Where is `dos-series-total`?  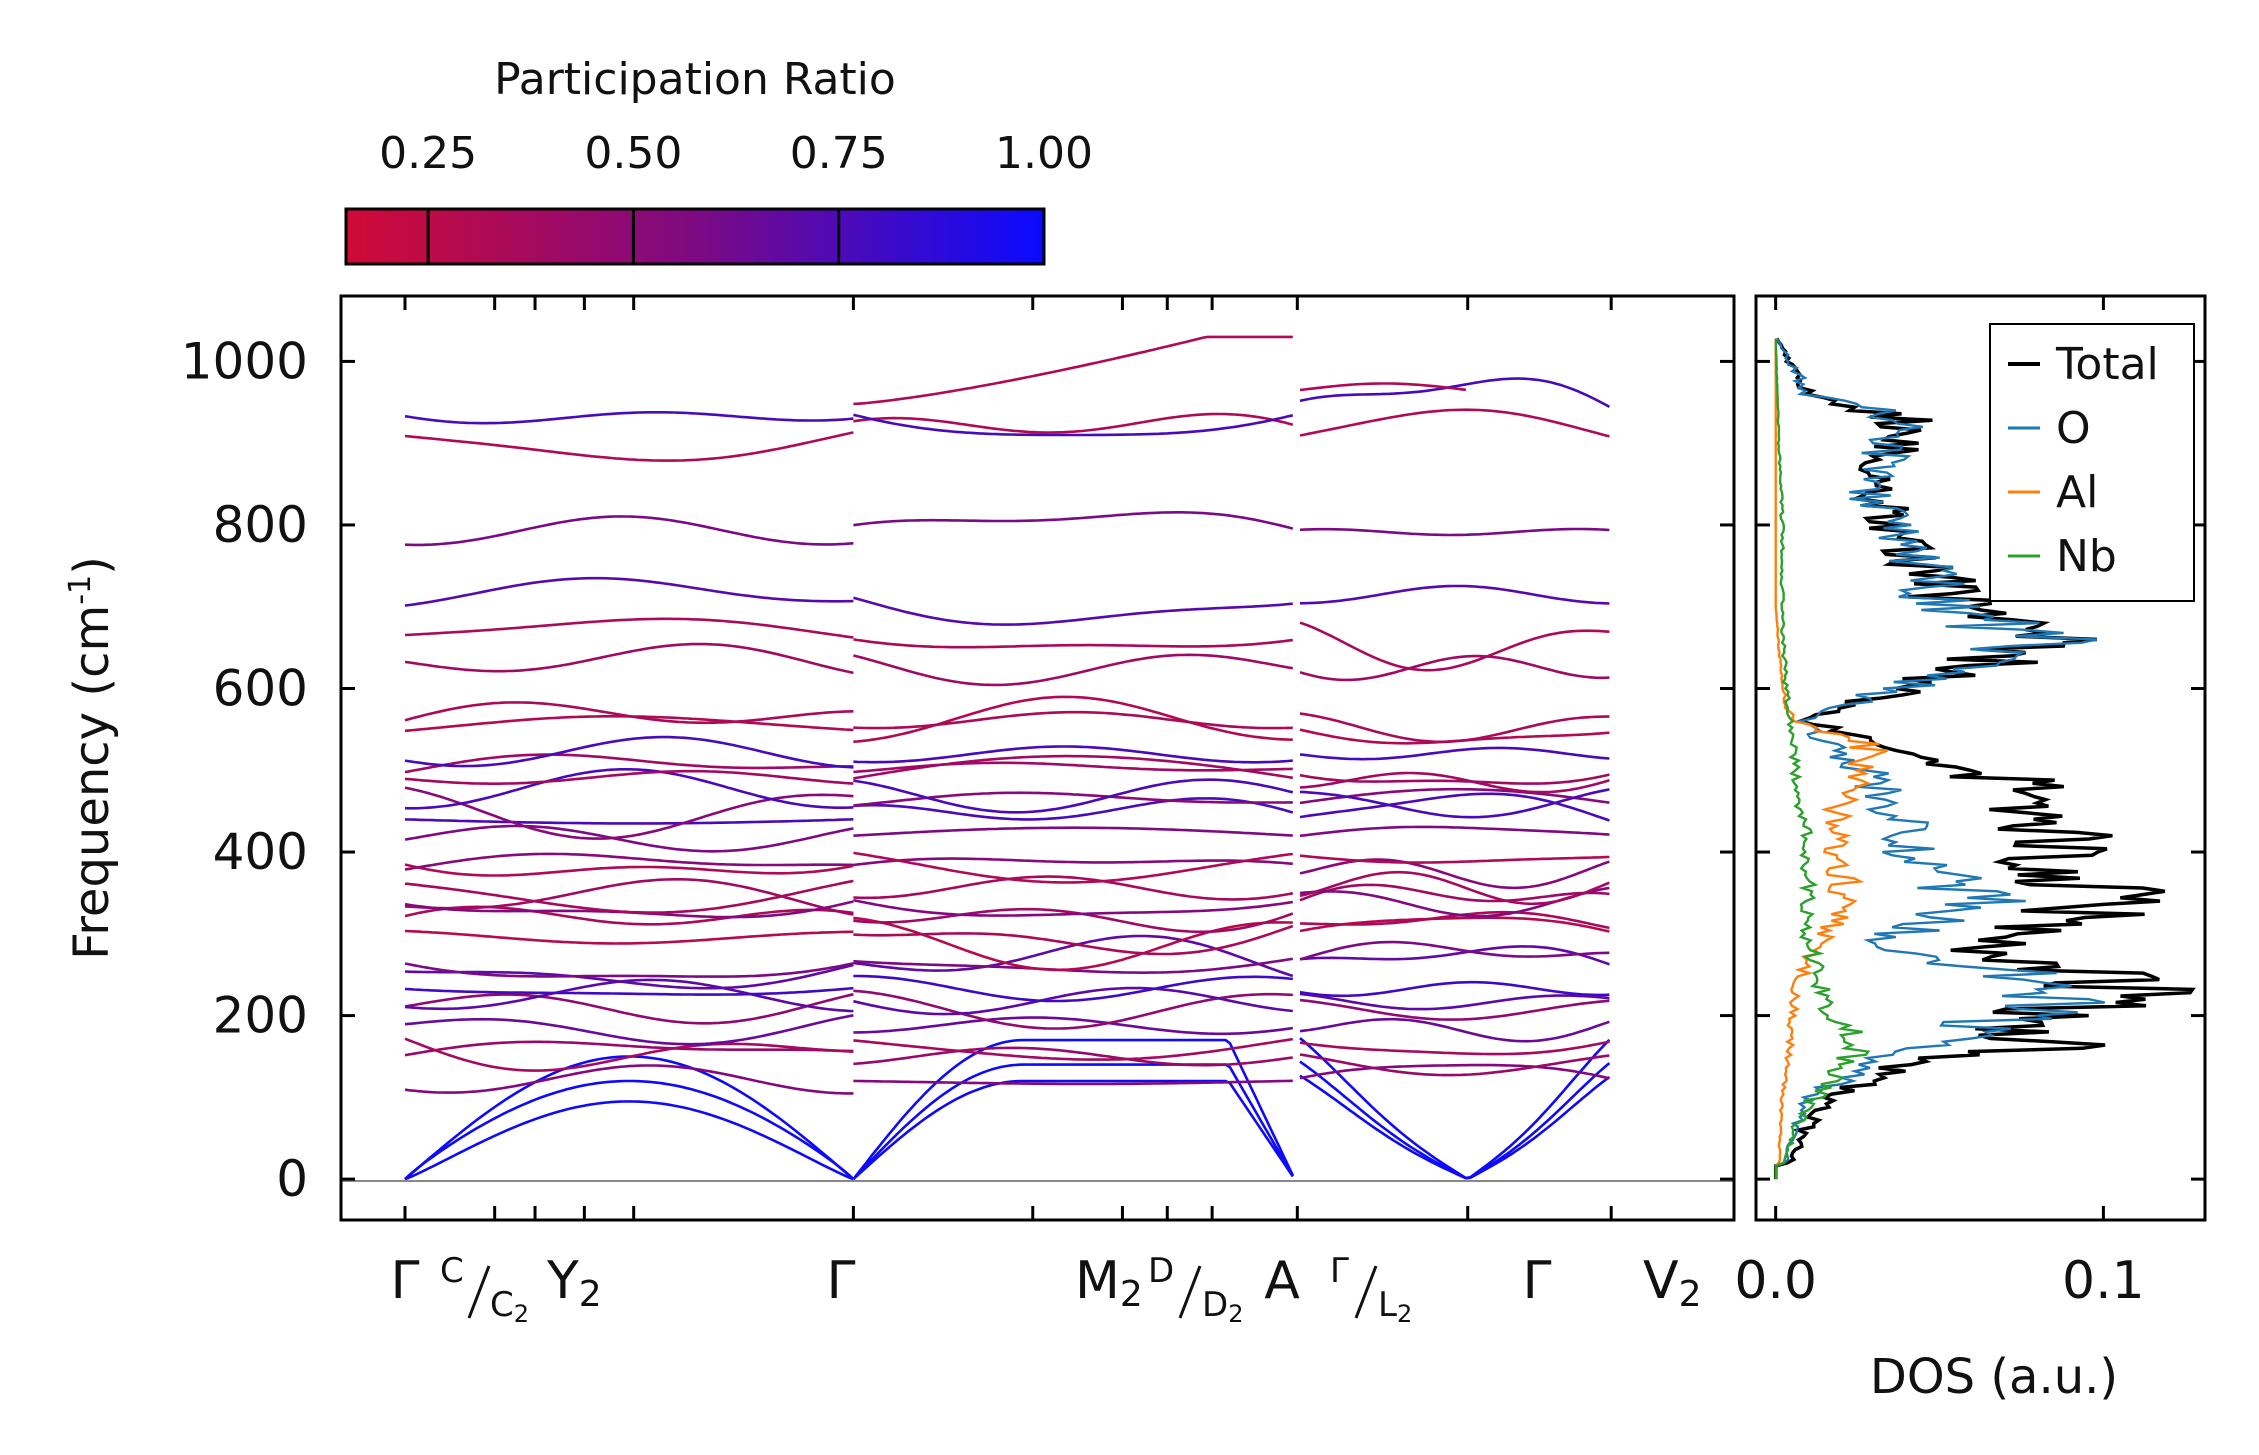
dos-series-total is located at coordinates (1984, 758).